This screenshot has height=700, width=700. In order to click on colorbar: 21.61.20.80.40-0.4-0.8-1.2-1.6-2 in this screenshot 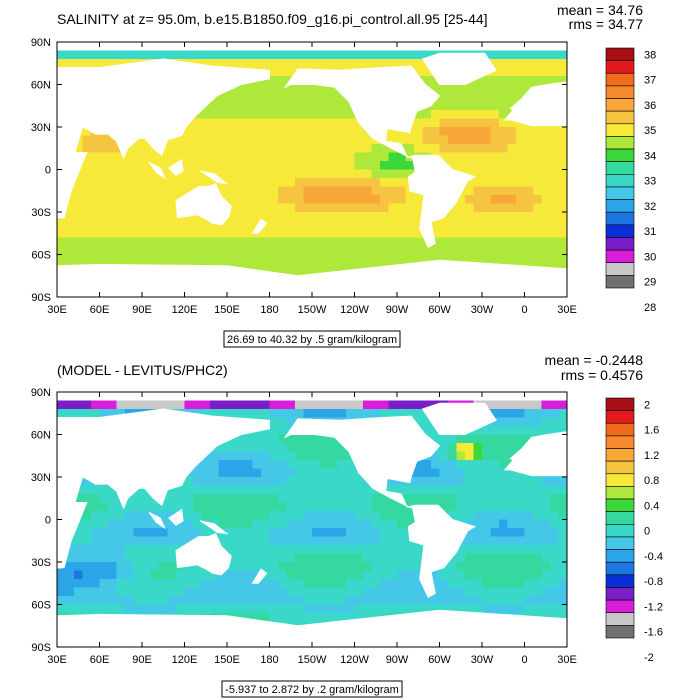, I will do `click(634, 530)`.